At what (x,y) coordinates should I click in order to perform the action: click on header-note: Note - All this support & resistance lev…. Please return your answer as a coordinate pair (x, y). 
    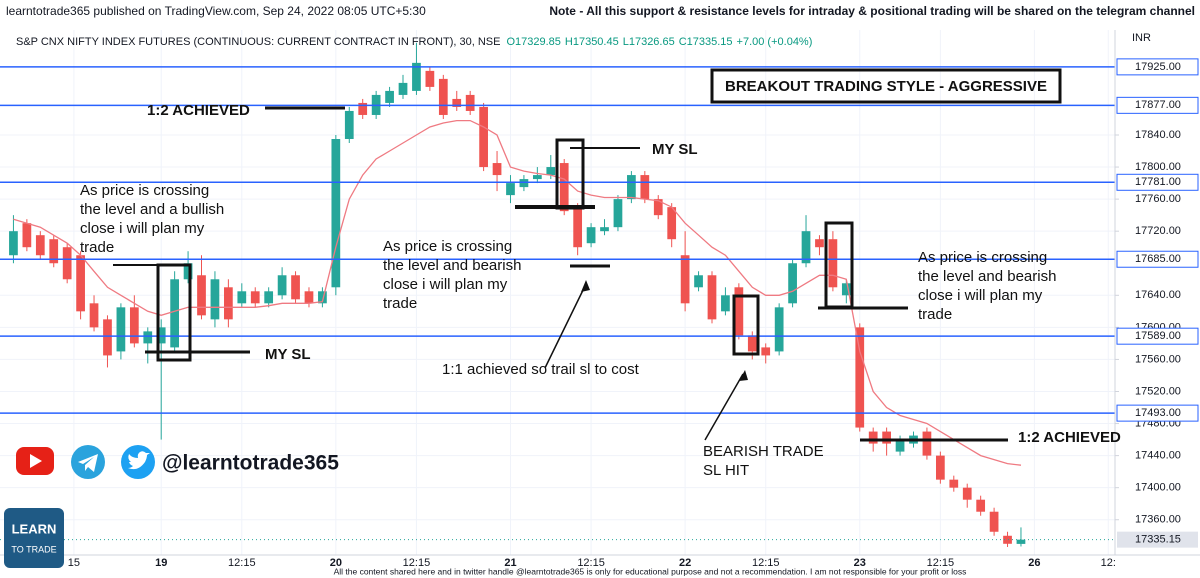
    Looking at the image, I should click on (872, 11).